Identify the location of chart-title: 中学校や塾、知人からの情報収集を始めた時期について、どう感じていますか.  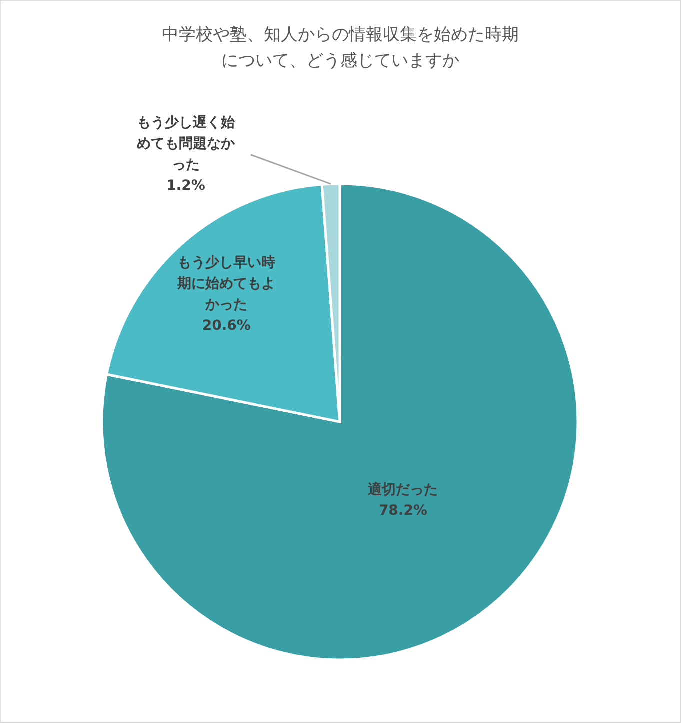
(340, 48).